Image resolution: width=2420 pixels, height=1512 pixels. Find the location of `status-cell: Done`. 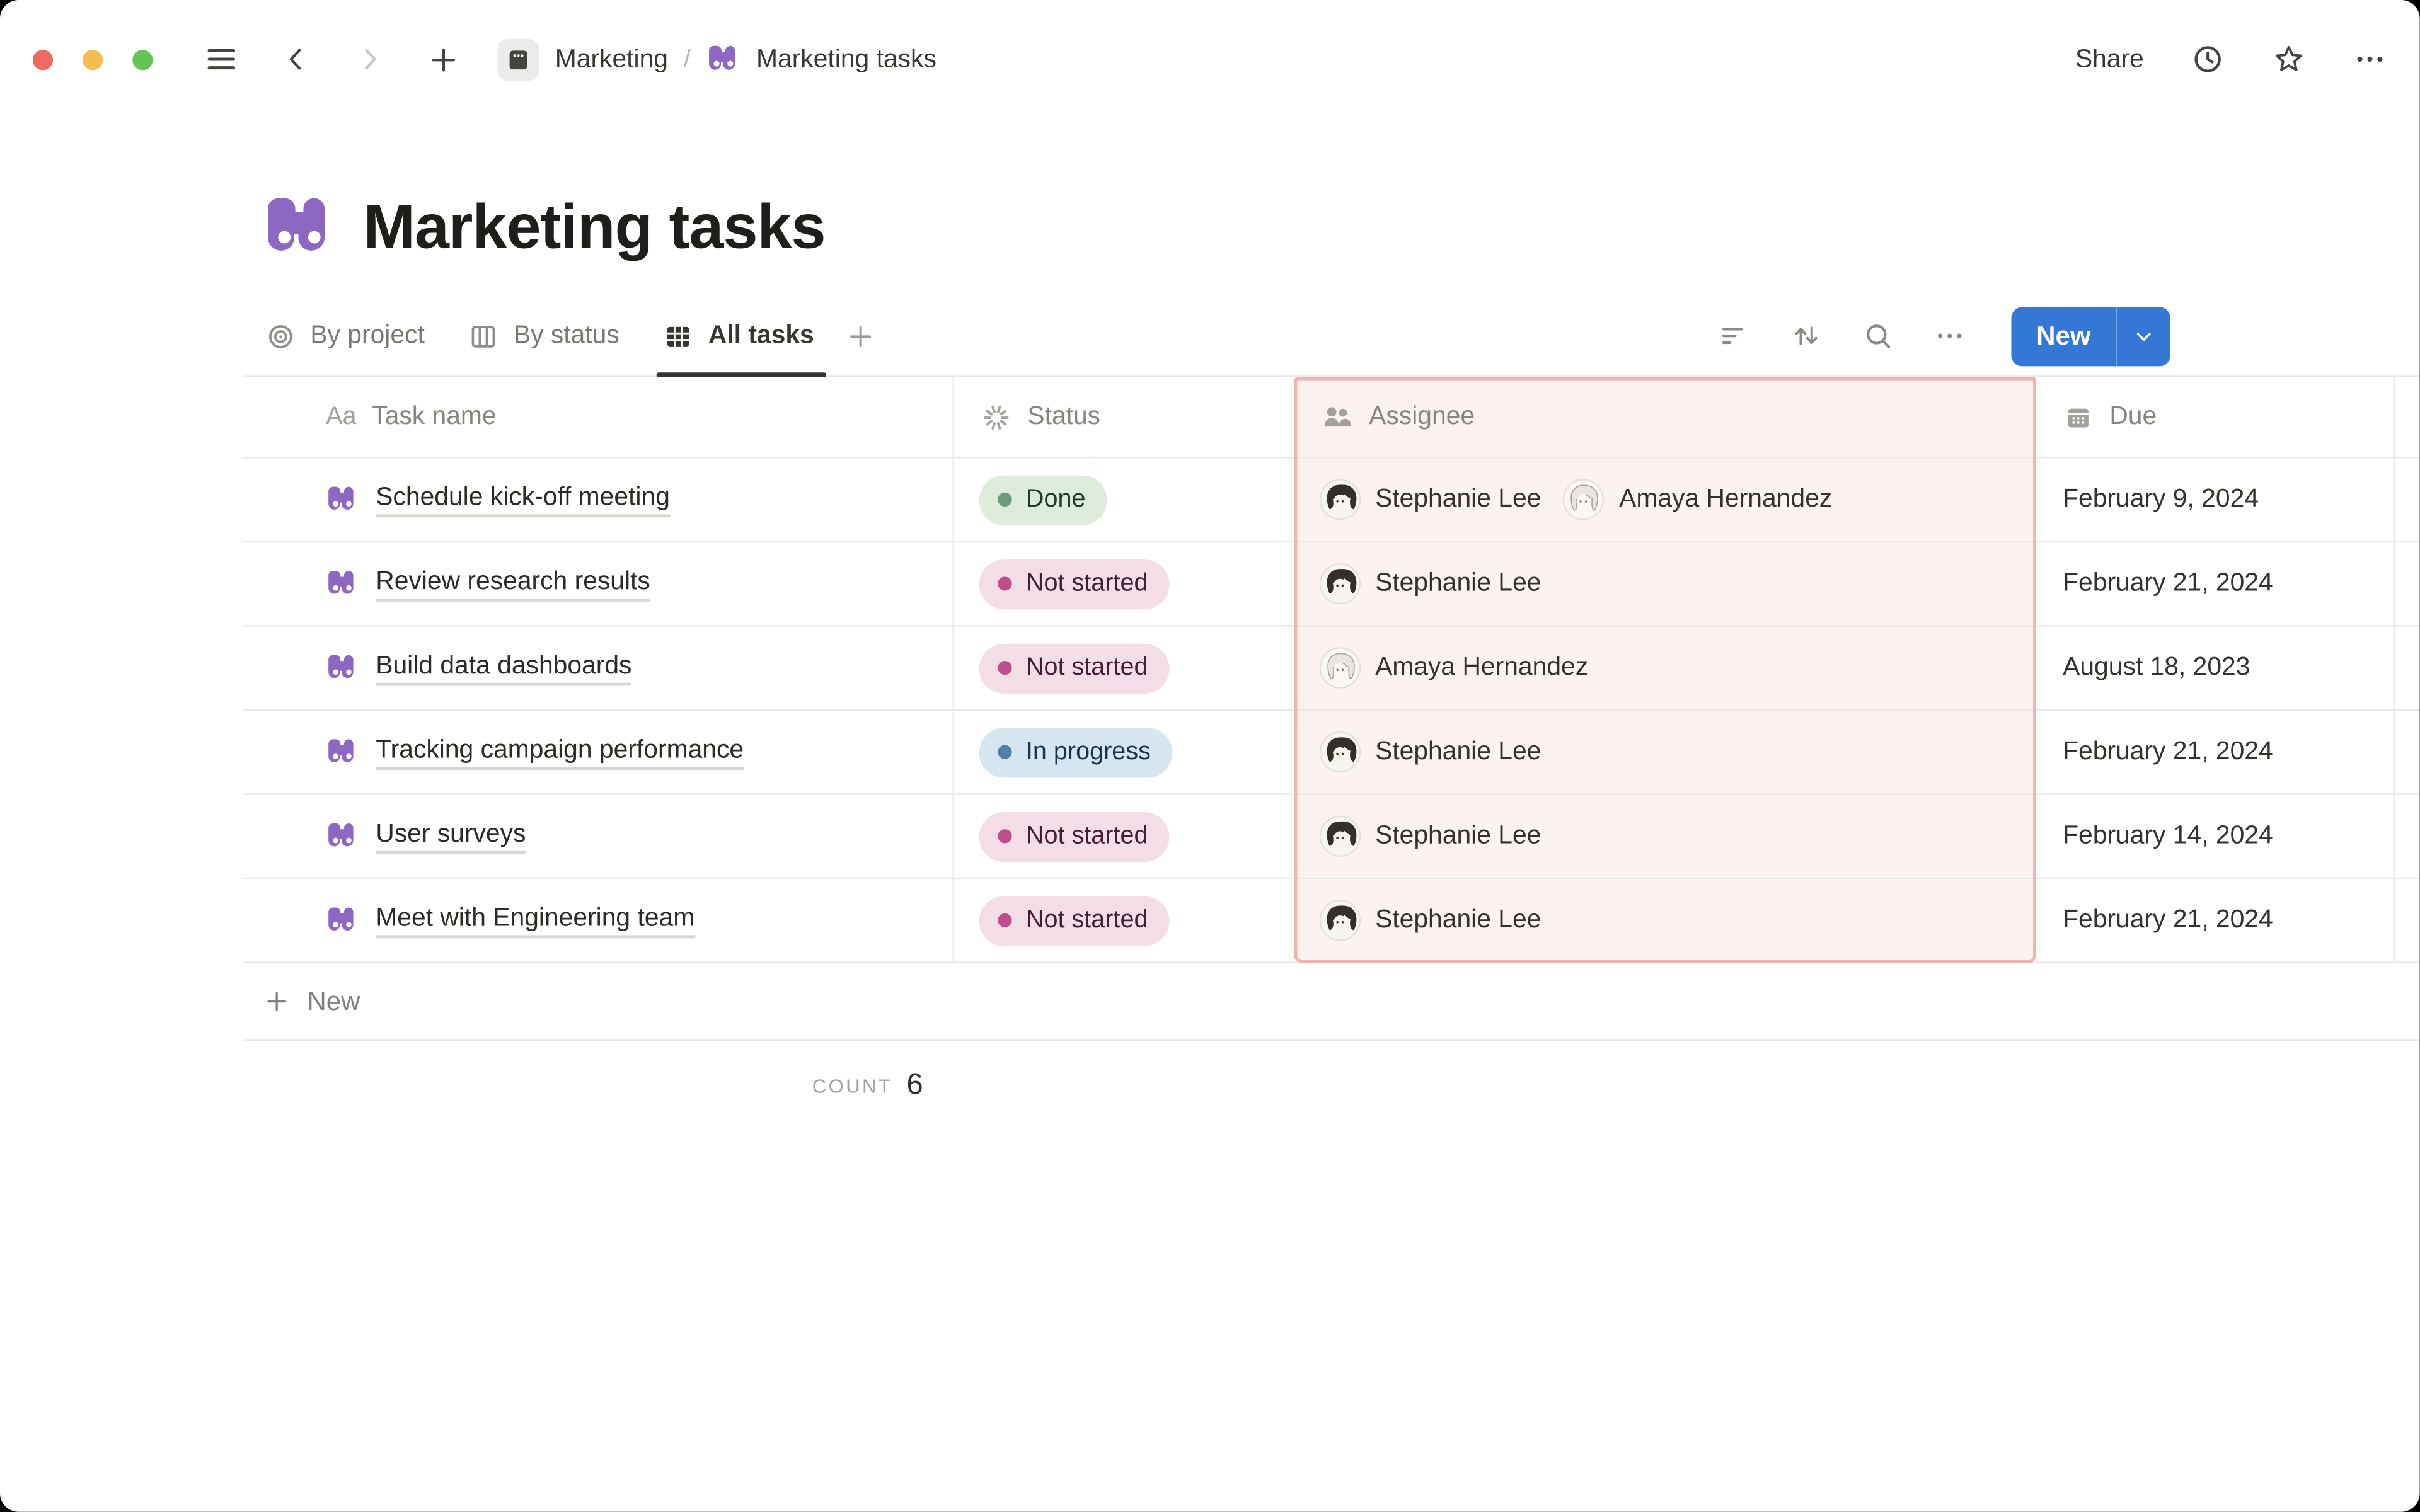

status-cell: Done is located at coordinates (1124, 499).